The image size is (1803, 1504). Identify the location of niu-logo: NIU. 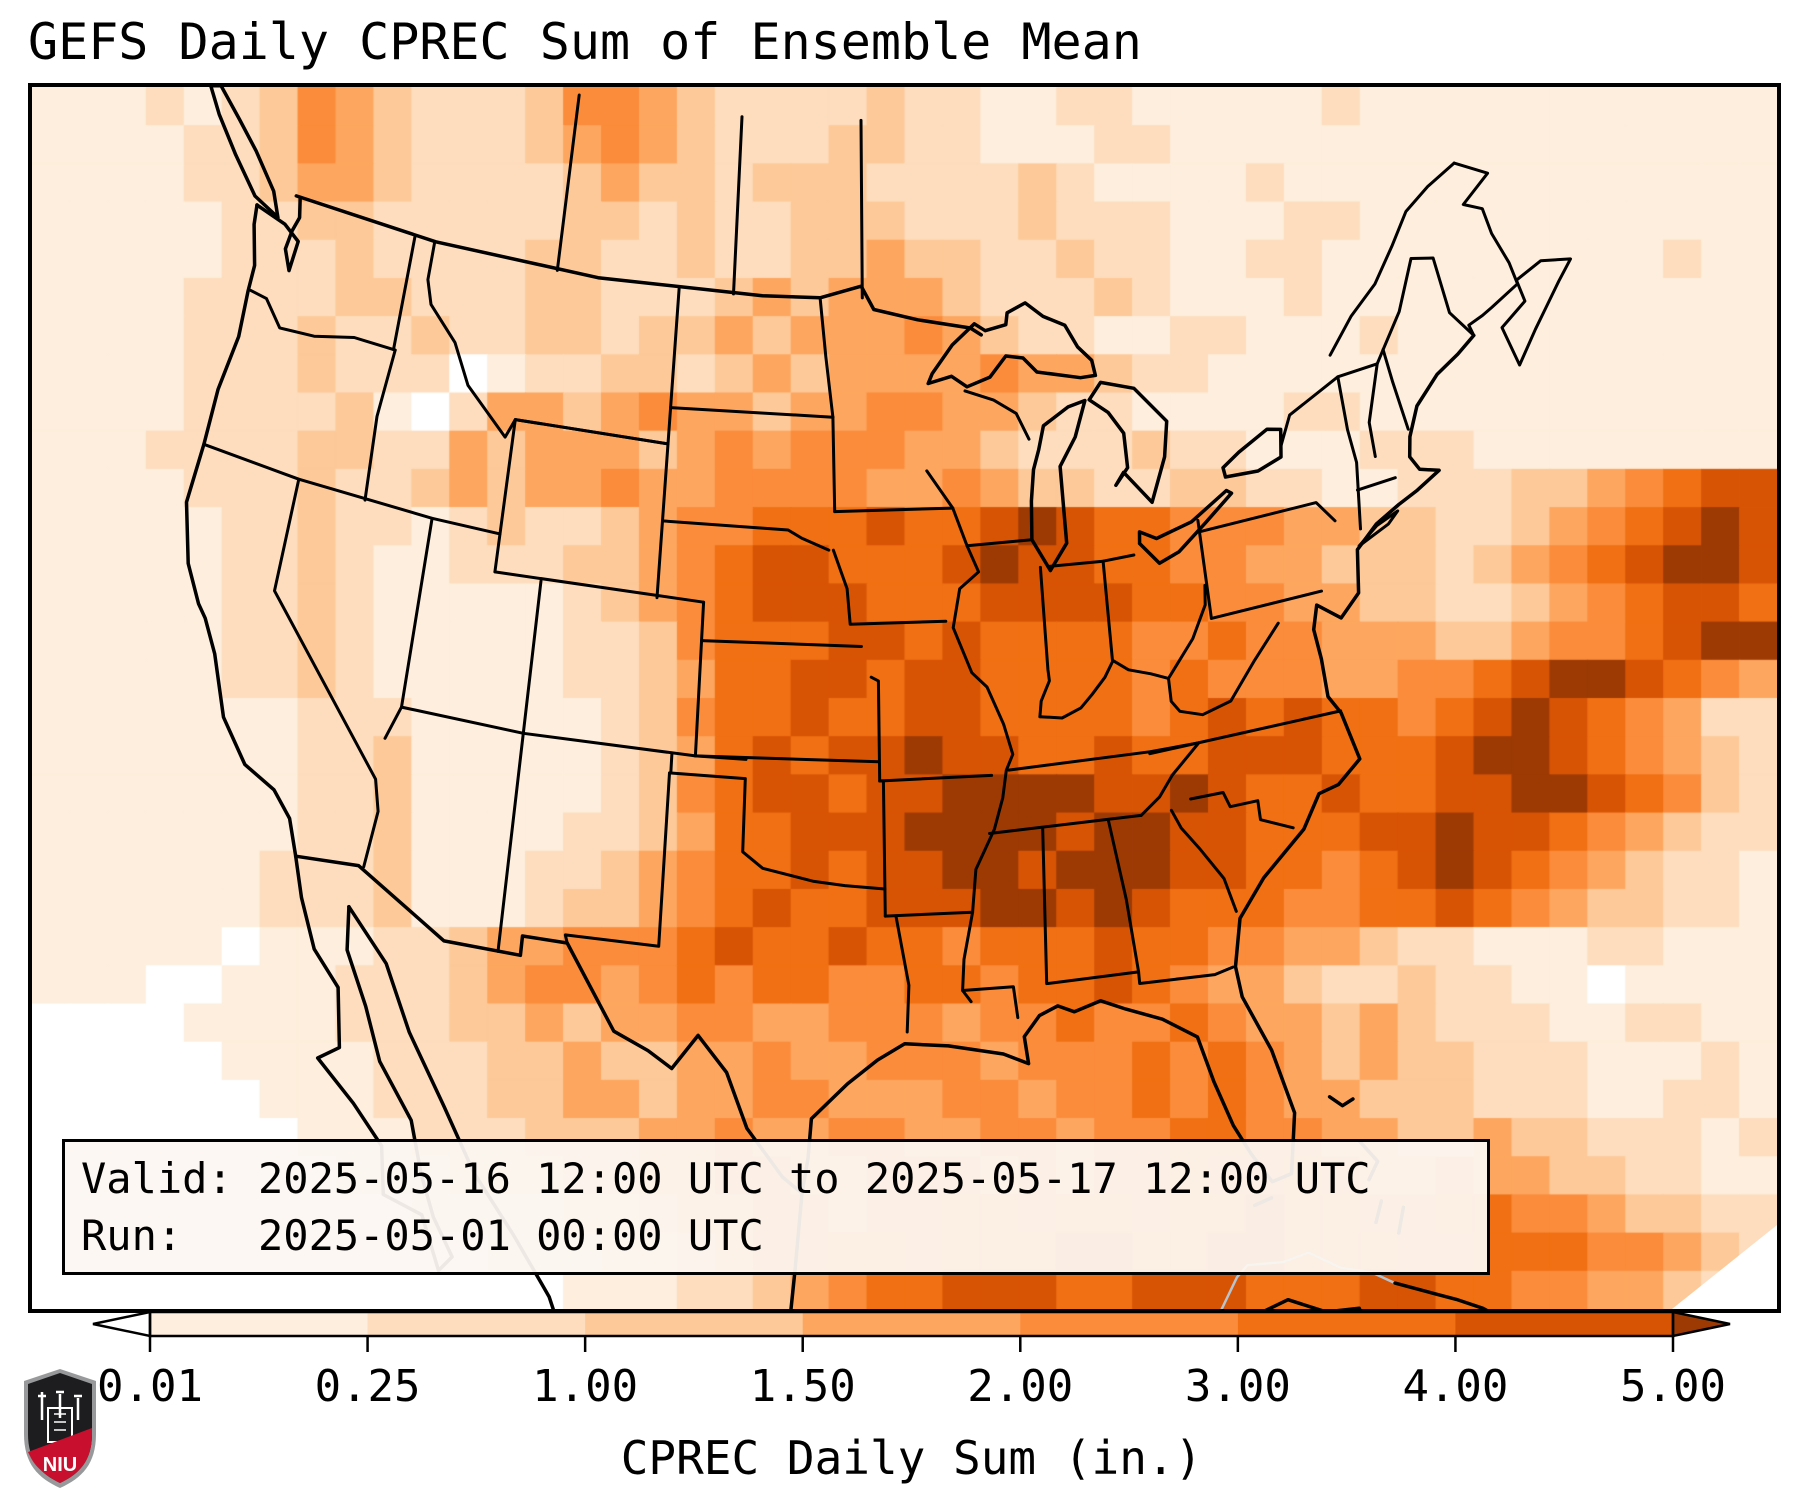
(60, 1428).